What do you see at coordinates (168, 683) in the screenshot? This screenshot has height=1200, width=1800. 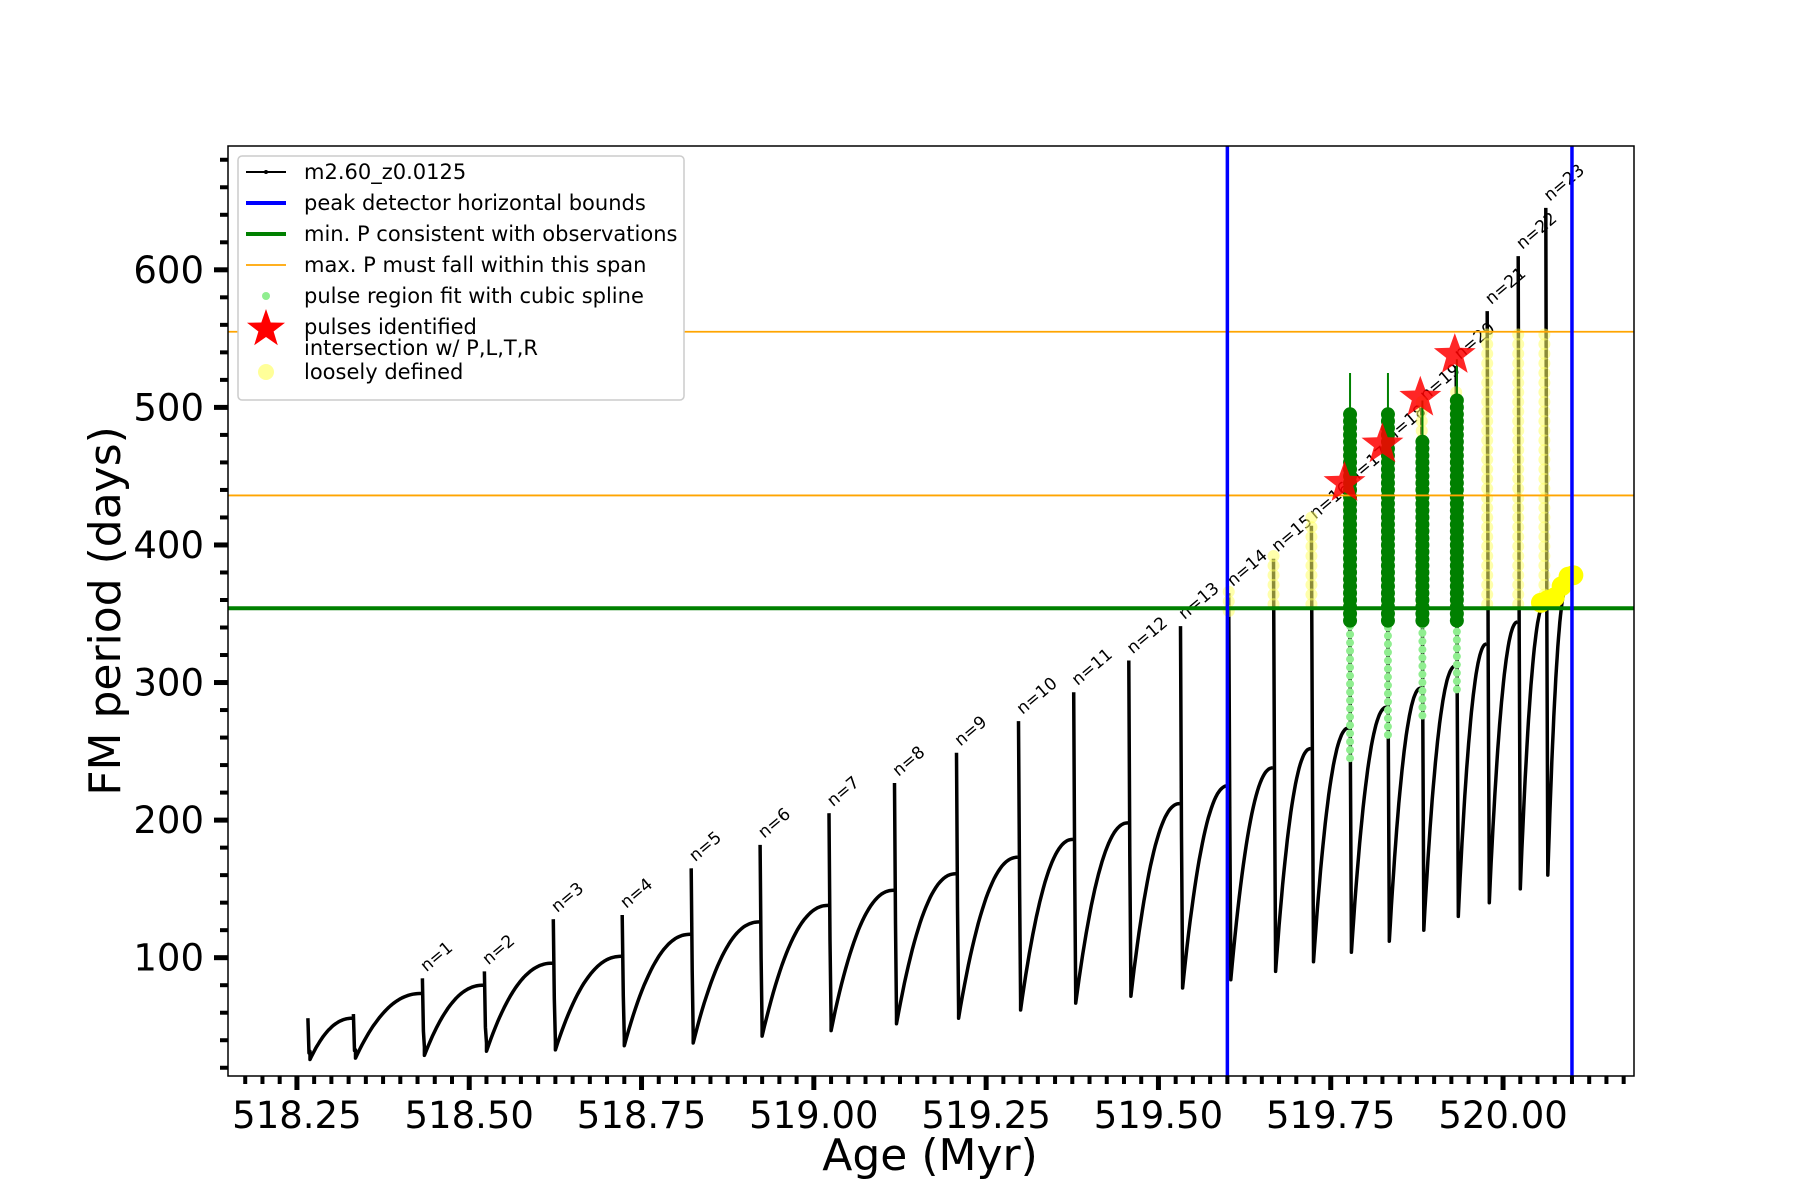 I see `y-tick-label: 300` at bounding box center [168, 683].